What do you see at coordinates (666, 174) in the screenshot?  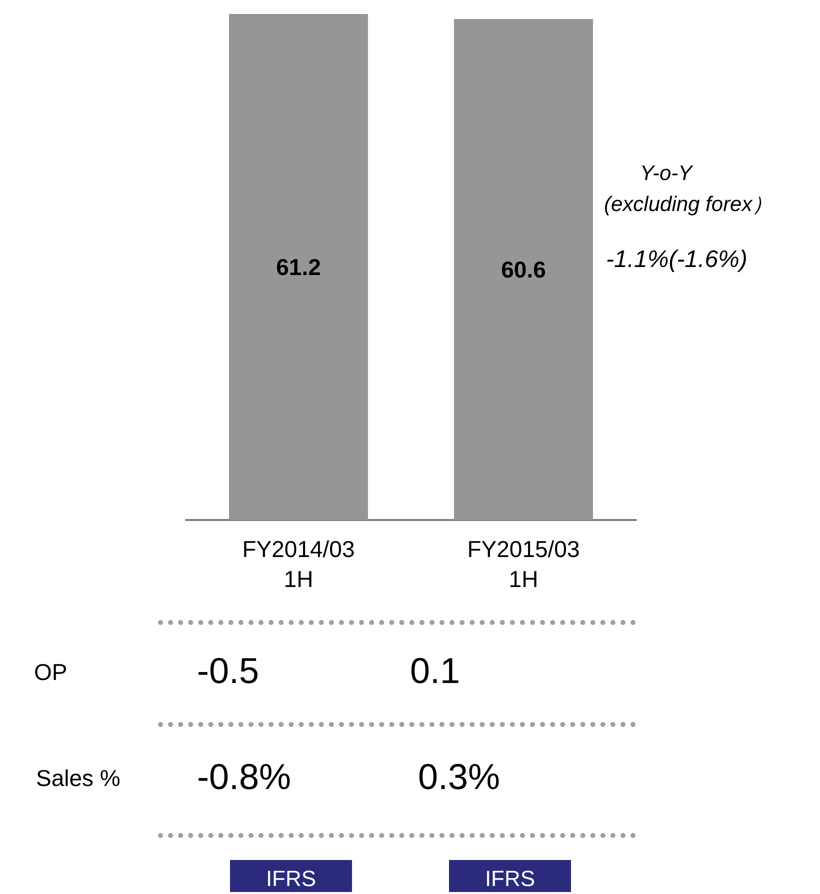 I see `text: Y-o-Y` at bounding box center [666, 174].